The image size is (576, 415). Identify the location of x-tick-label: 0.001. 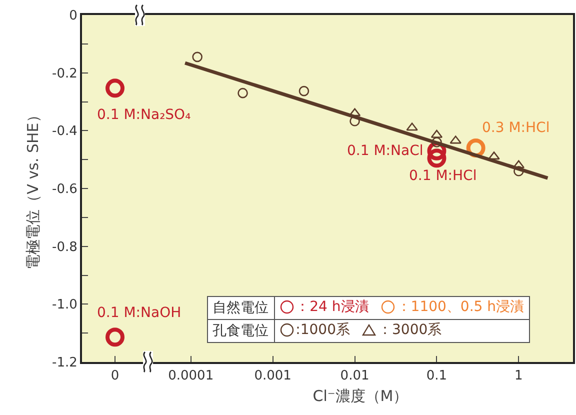
(273, 376).